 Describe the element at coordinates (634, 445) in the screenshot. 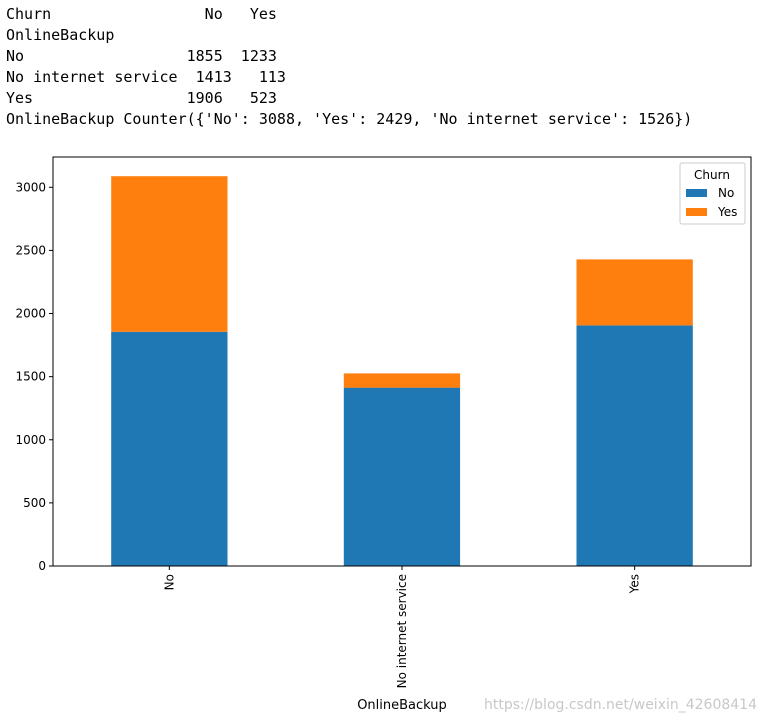

I see `bar-yes-no` at that location.